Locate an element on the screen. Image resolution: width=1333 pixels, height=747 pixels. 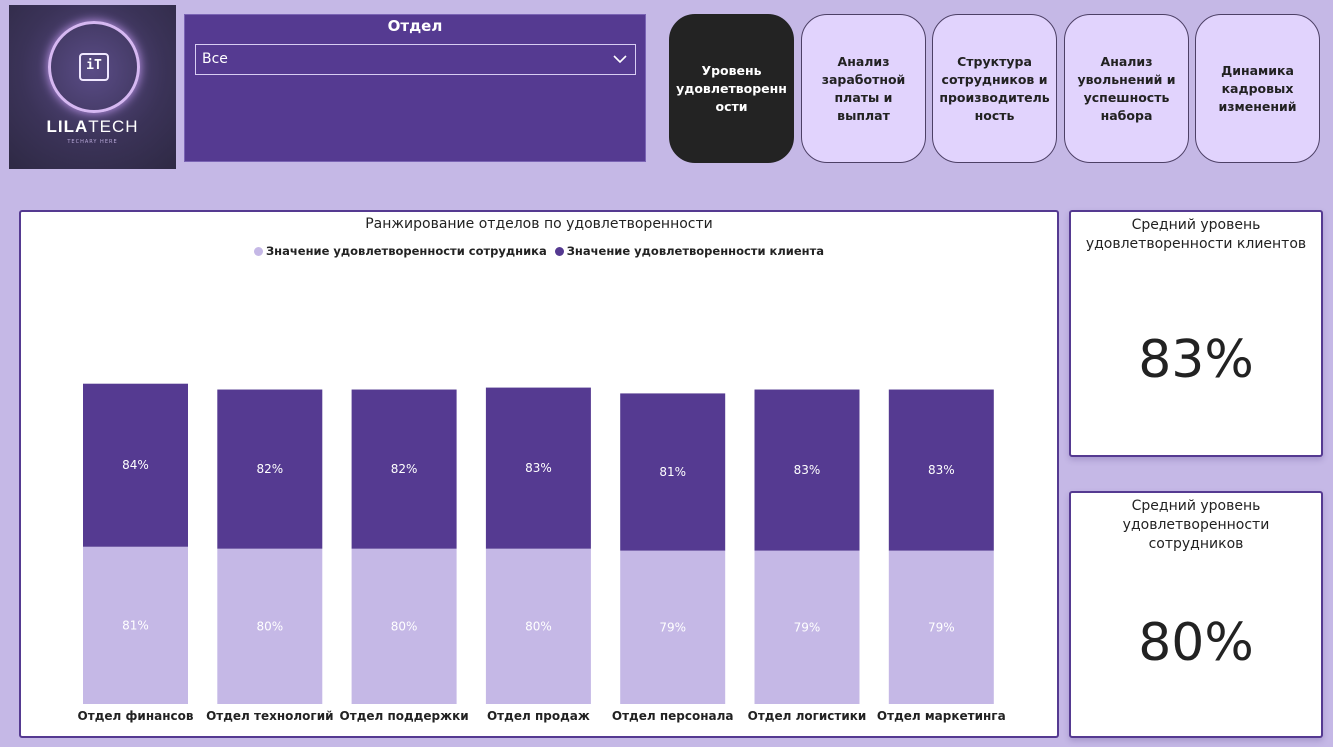
legend-dot-employee is located at coordinates (258, 251).